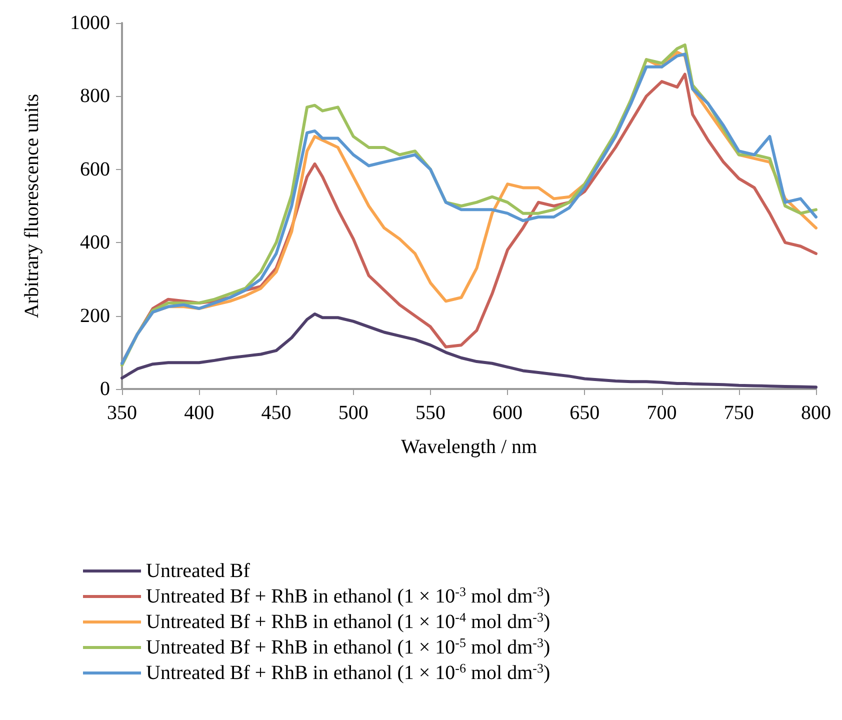 The width and height of the screenshot is (842, 720). What do you see at coordinates (32, 206) in the screenshot?
I see `y-axis-title: Arbitrary fluorescence units` at bounding box center [32, 206].